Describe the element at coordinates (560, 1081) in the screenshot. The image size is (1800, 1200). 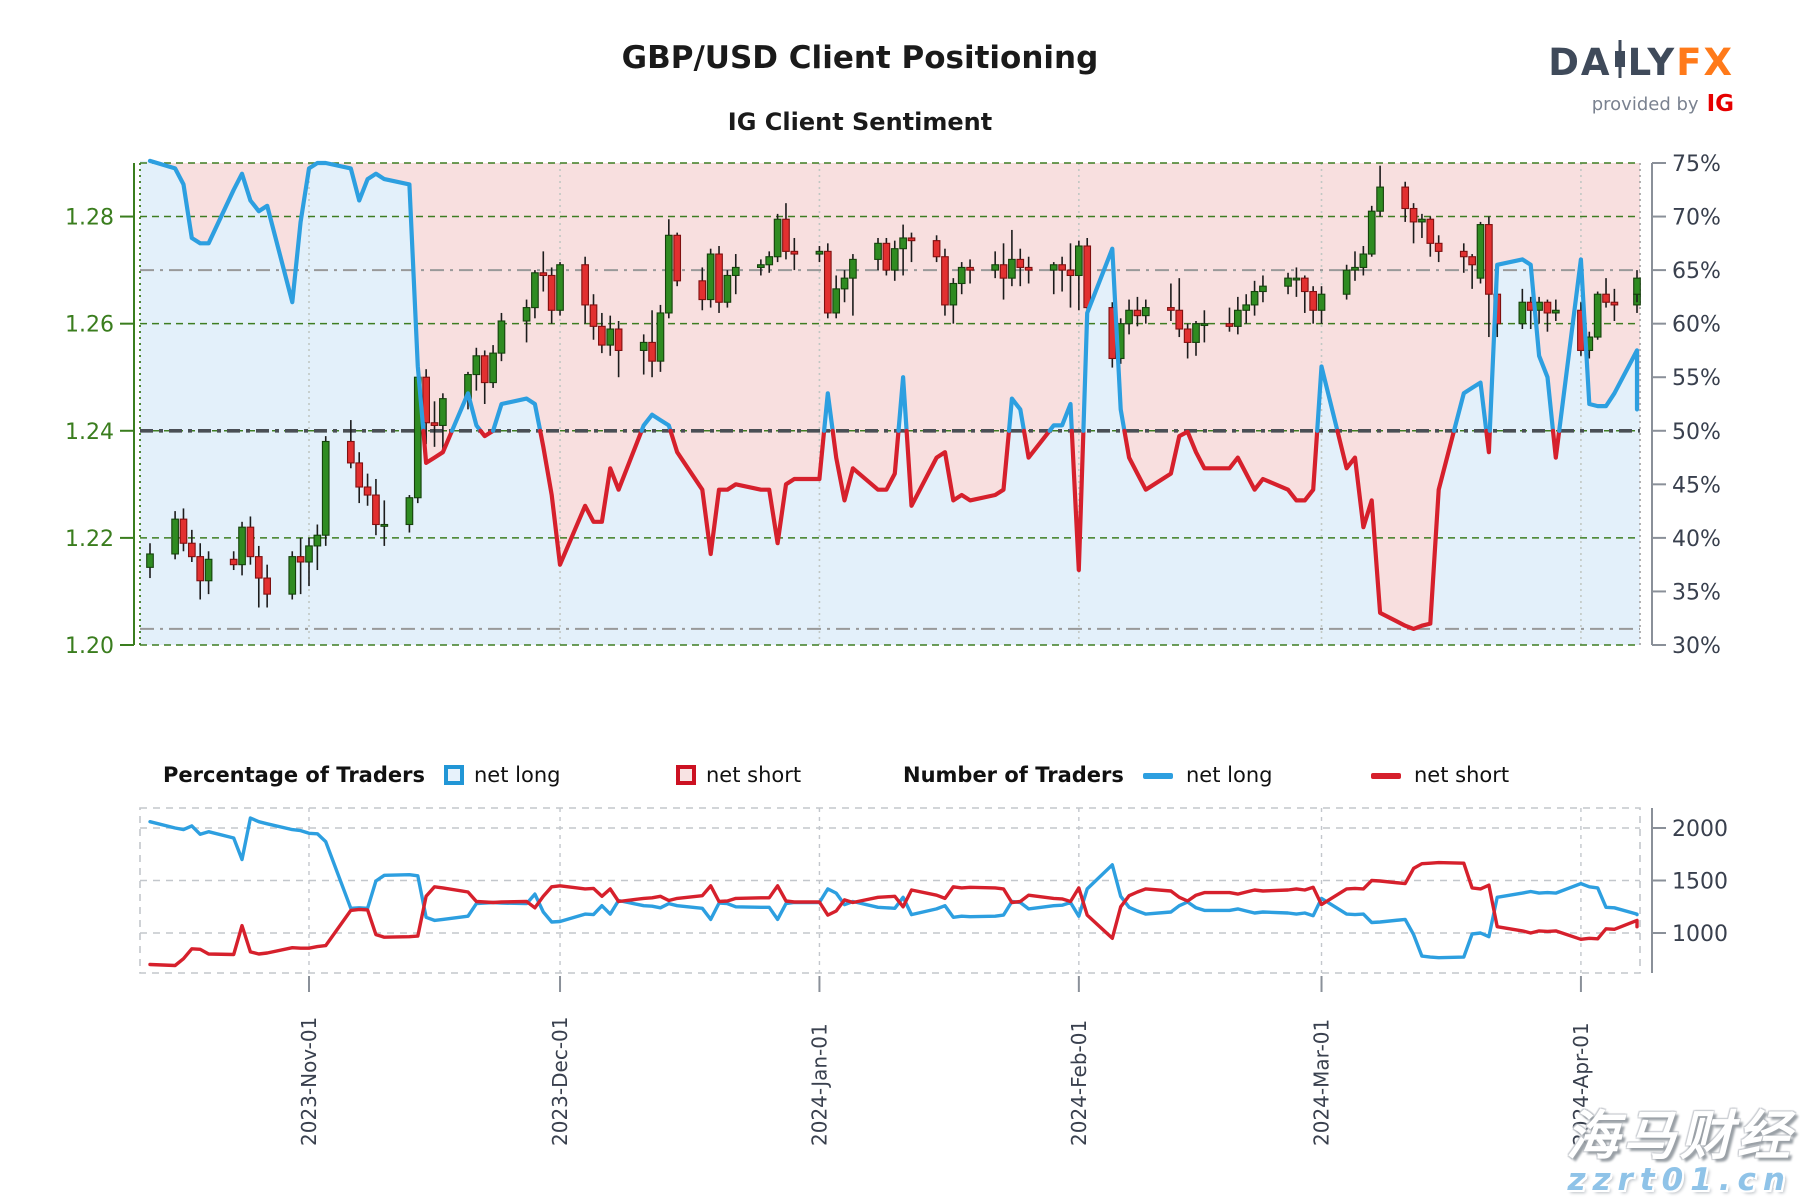
I see `month-label: 2023-Dec-01` at that location.